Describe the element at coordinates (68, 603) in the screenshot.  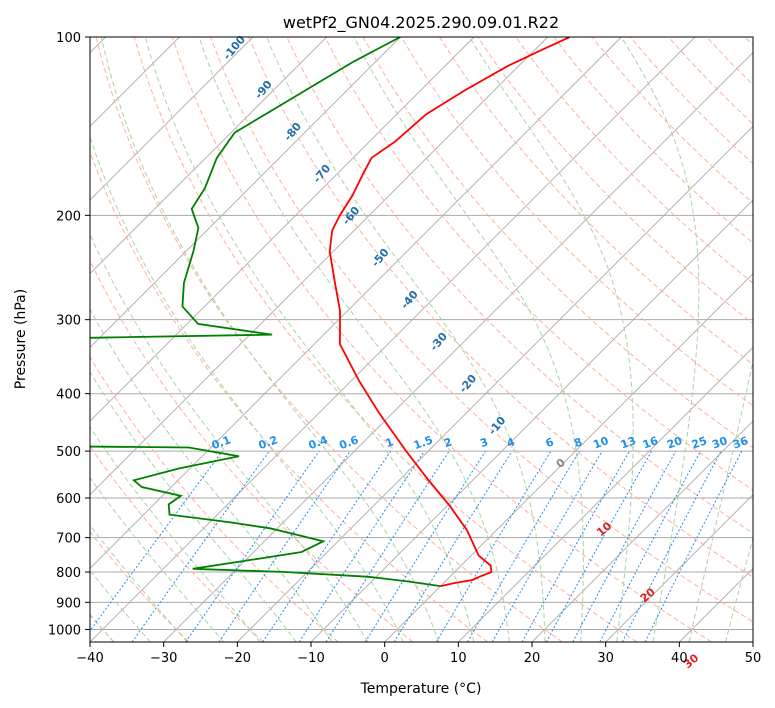
I see `y-tick-label: 900` at that location.